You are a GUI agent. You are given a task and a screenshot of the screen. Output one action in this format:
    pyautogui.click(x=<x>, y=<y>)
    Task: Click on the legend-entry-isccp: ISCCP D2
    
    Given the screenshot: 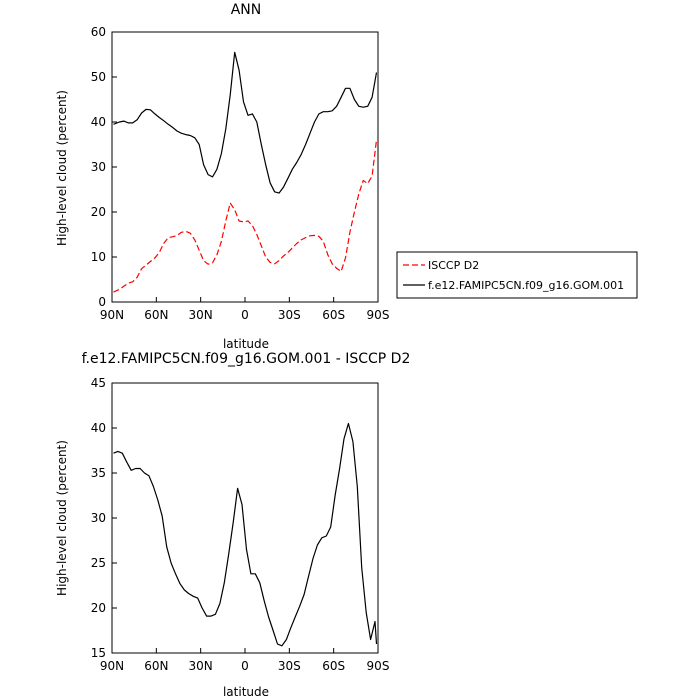 What is the action you would take?
    pyautogui.click(x=453, y=265)
    